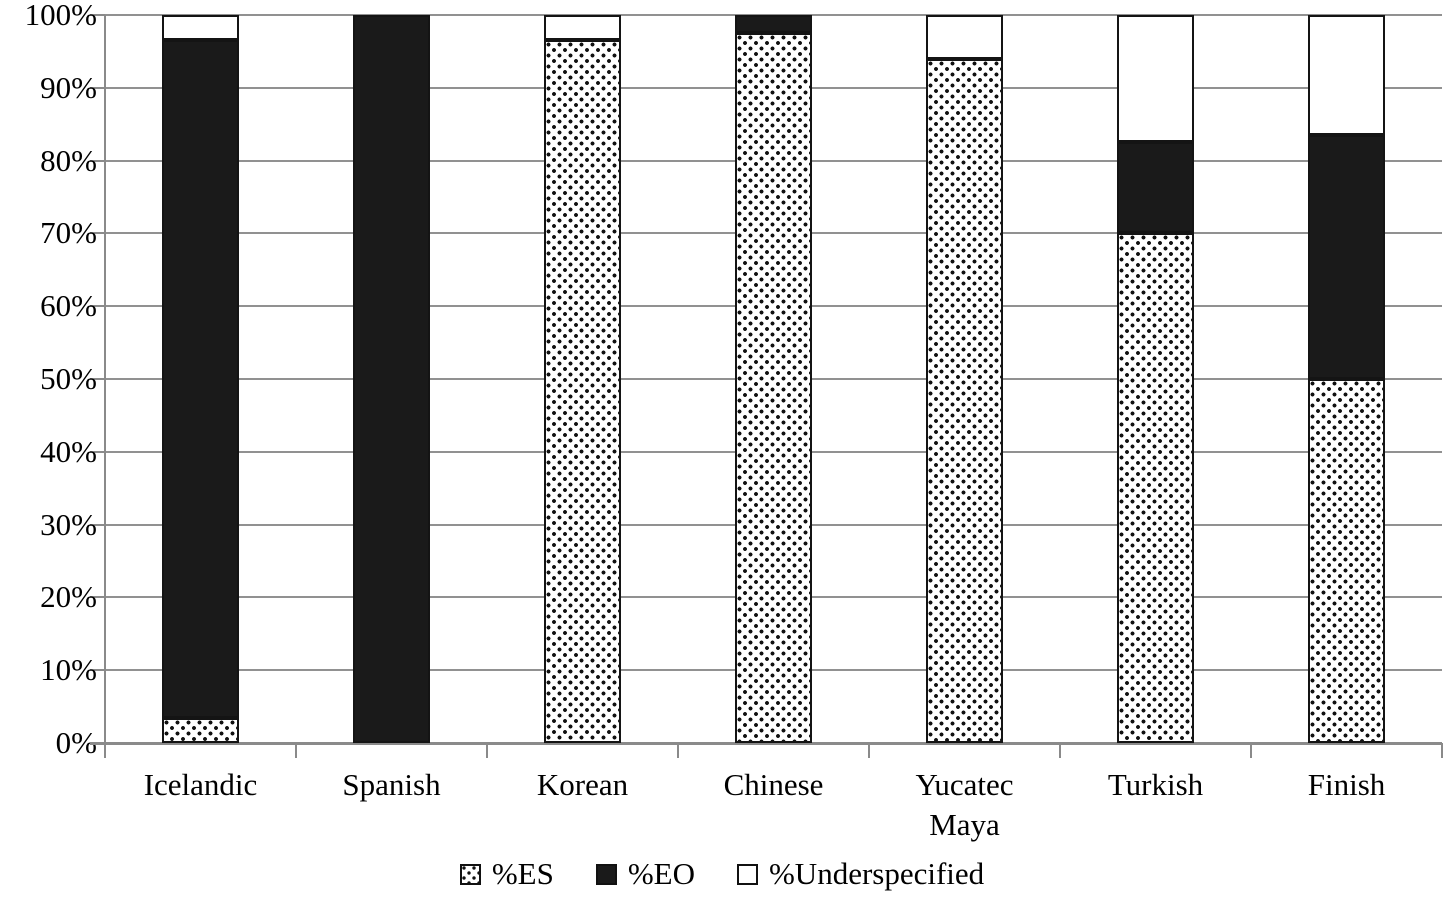 Image resolution: width=1444 pixels, height=910 pixels. I want to click on legend-item-underspecified: %Underspecified, so click(860, 874).